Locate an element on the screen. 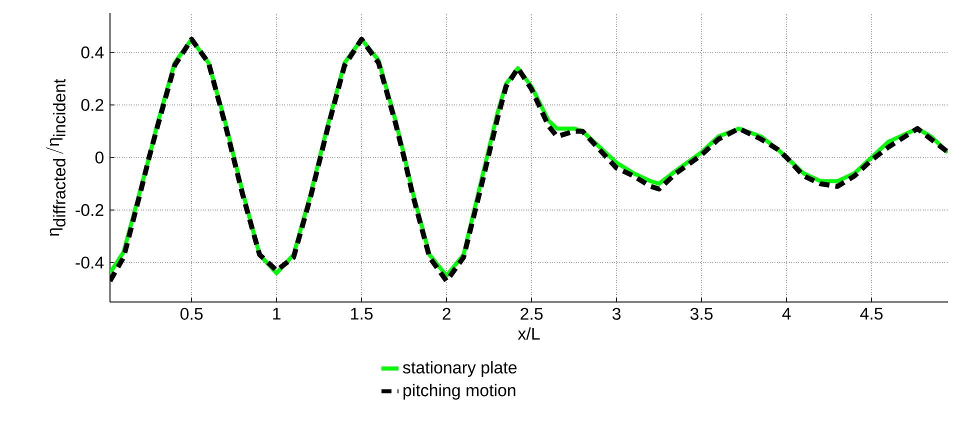  x-tick-label: 4 is located at coordinates (786, 314).